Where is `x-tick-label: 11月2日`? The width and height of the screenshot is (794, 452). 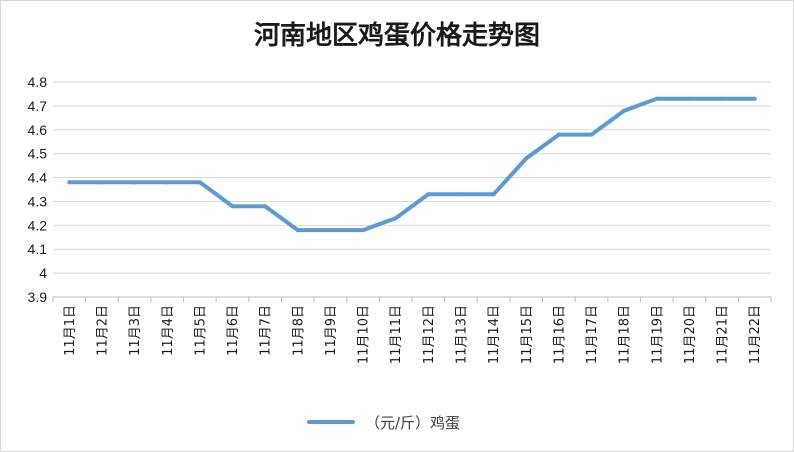
x-tick-label: 11月2日 is located at coordinates (103, 330).